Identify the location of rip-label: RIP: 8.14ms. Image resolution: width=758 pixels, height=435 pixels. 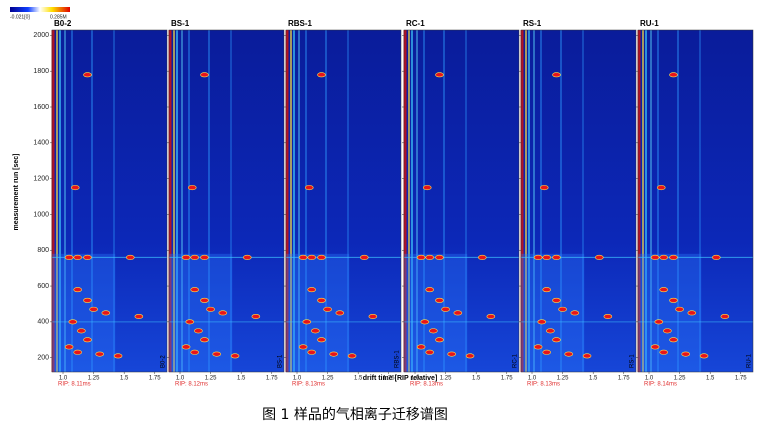
(660, 385).